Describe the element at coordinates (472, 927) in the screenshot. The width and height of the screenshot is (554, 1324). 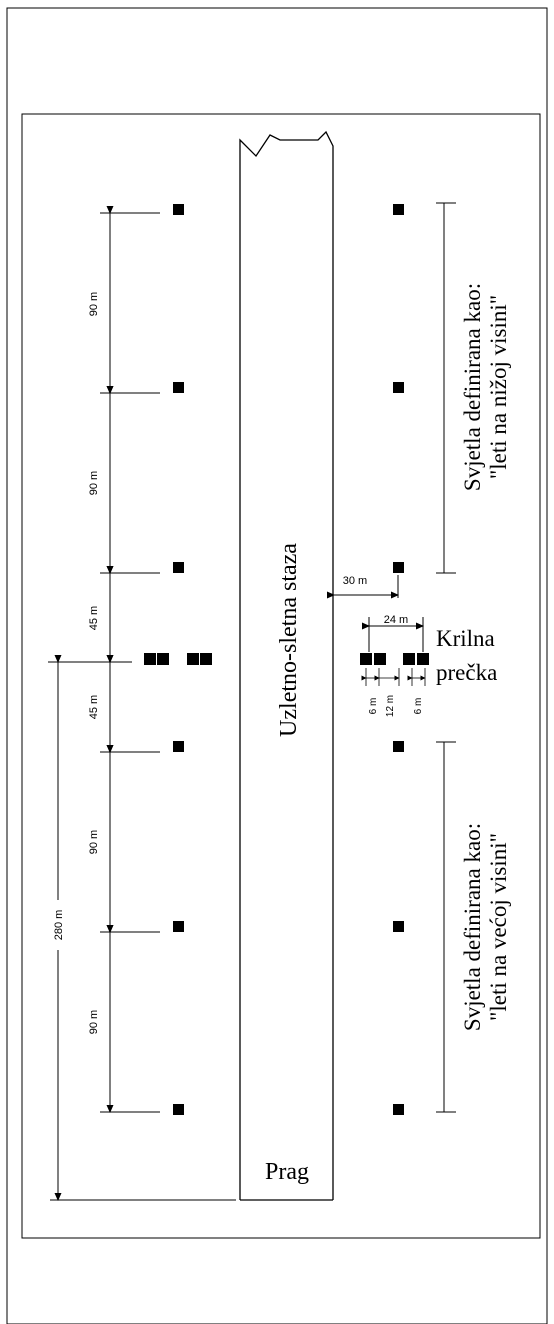
I see `lower-group-label-line1: Svjetla definirana kao:` at that location.